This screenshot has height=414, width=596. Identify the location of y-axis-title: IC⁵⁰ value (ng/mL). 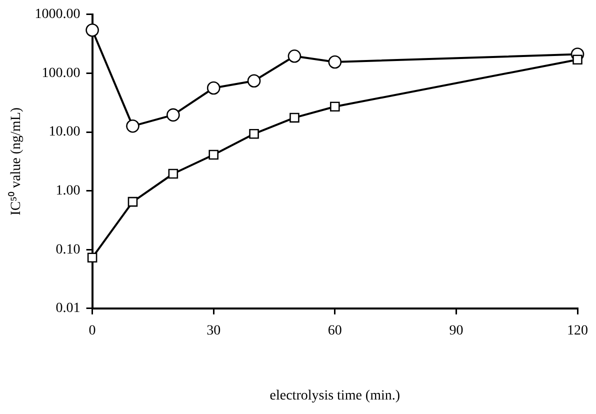
(16, 161).